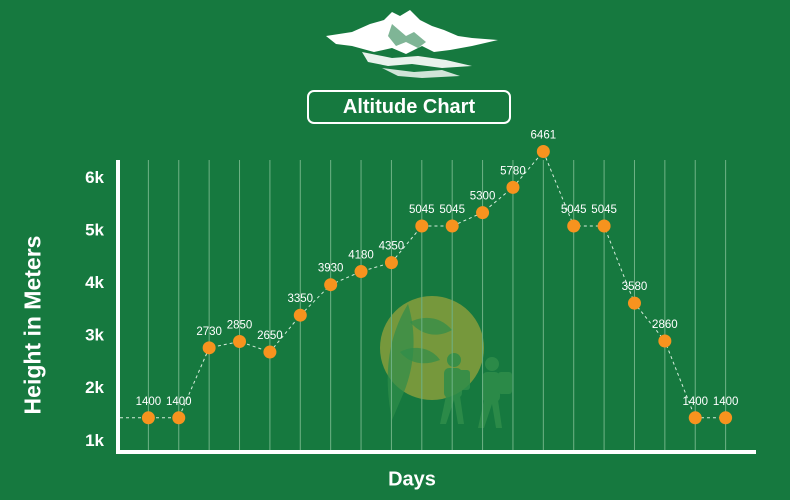  I want to click on chart-title: Altitude Chart, so click(409, 107).